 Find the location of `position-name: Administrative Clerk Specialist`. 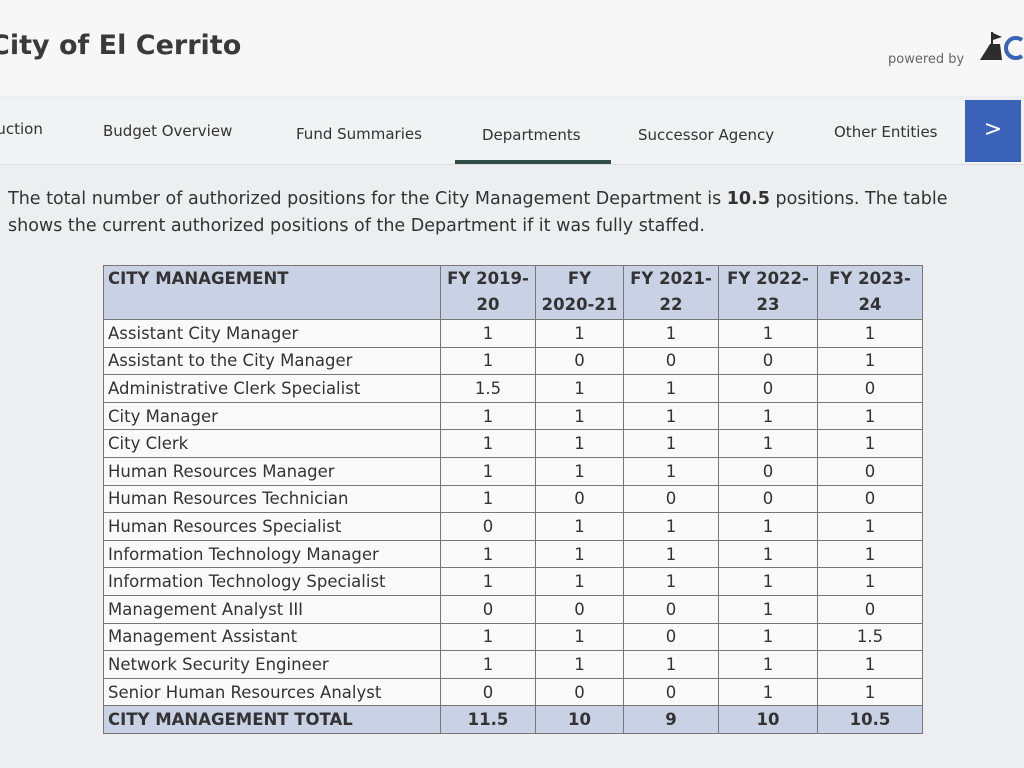

position-name: Administrative Clerk Specialist is located at coordinates (272, 388).